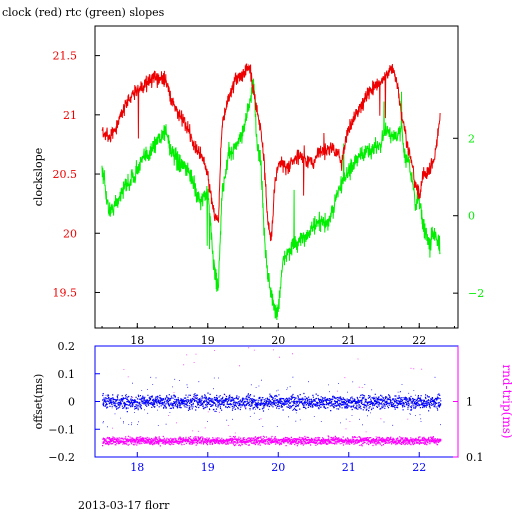 The width and height of the screenshot is (512, 517). What do you see at coordinates (65, 174) in the screenshot?
I see `y-tick-label: 20.5` at bounding box center [65, 174].